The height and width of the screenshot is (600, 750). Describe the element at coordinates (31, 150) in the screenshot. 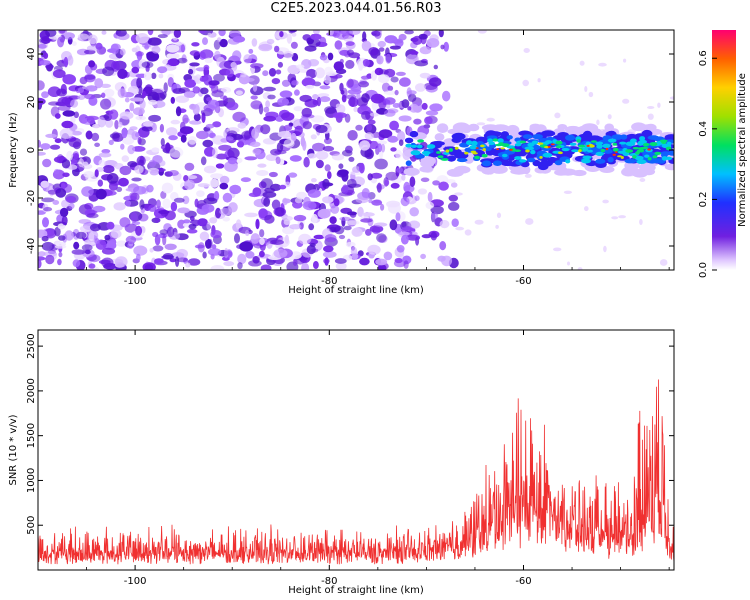

I see `y-tick-label: 0` at that location.